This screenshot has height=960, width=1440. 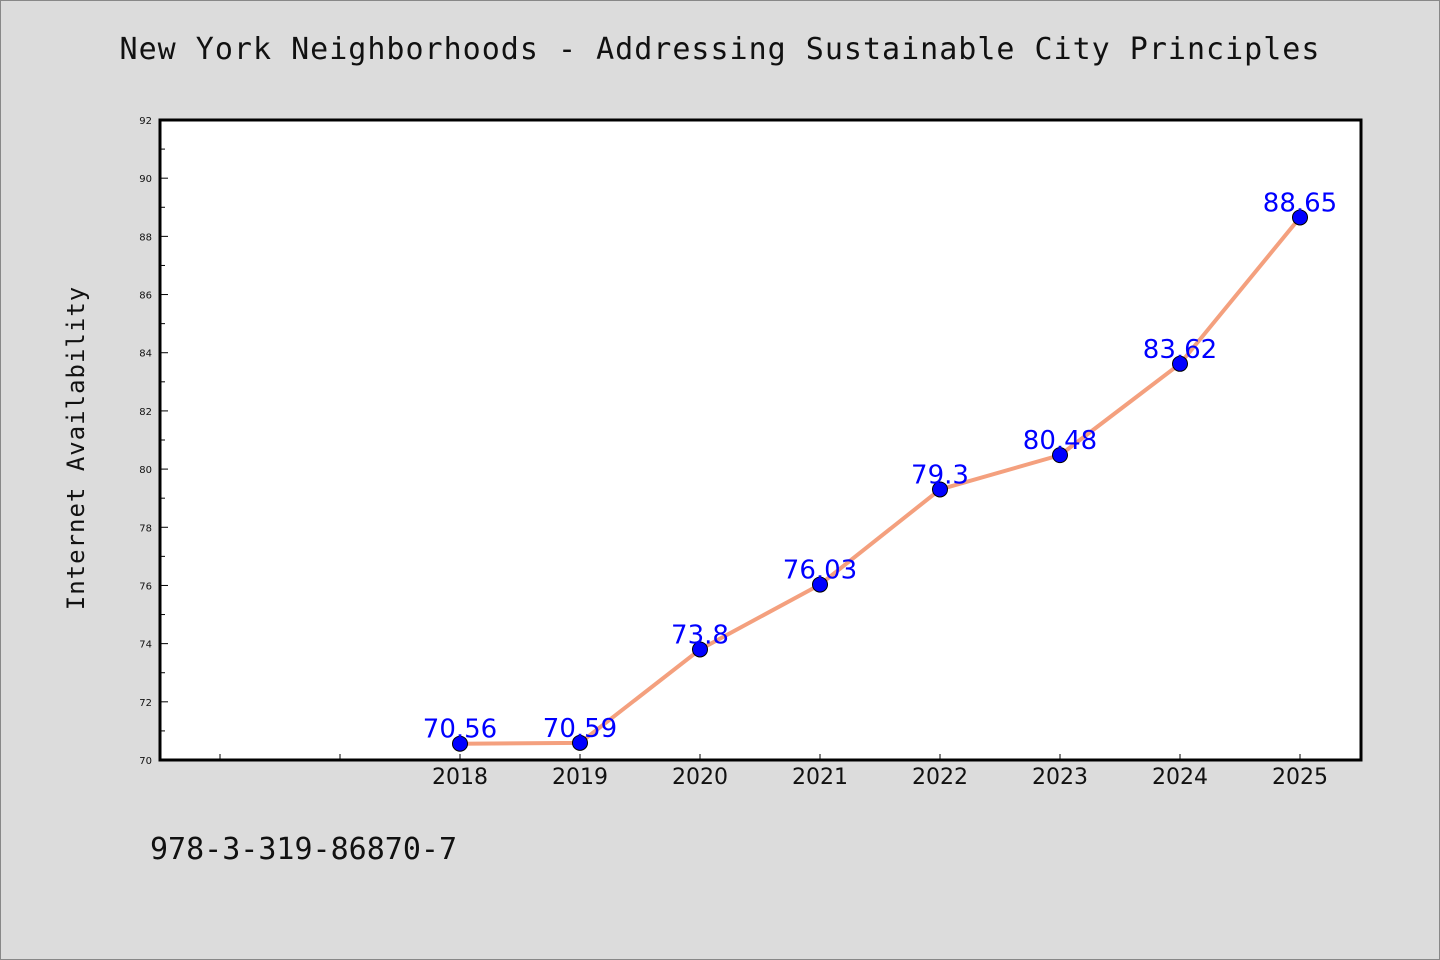 I want to click on data-label: 88.65, so click(x=1300, y=203).